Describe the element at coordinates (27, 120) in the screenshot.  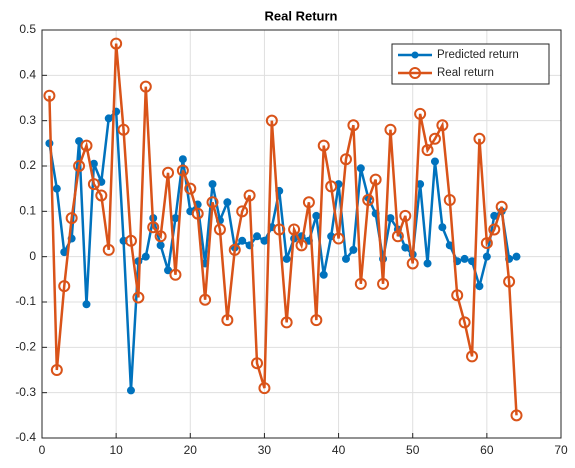
I see `y-tick-label: 0.3` at that location.